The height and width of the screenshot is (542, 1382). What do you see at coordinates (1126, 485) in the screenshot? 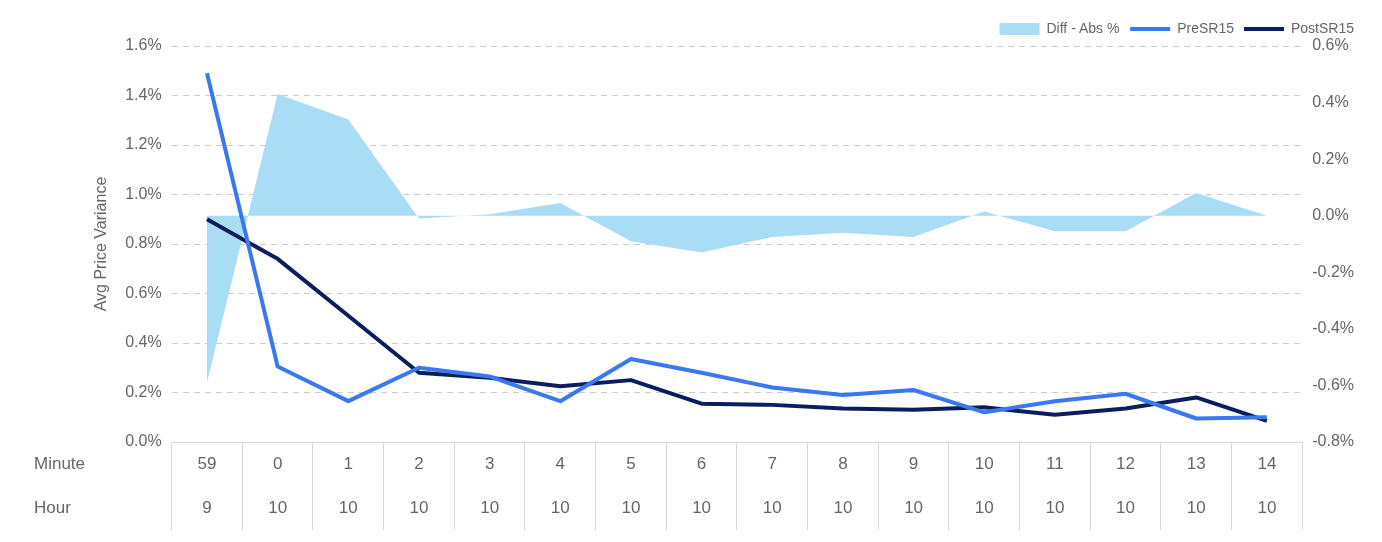
I see `category-label: 12 10` at bounding box center [1126, 485].